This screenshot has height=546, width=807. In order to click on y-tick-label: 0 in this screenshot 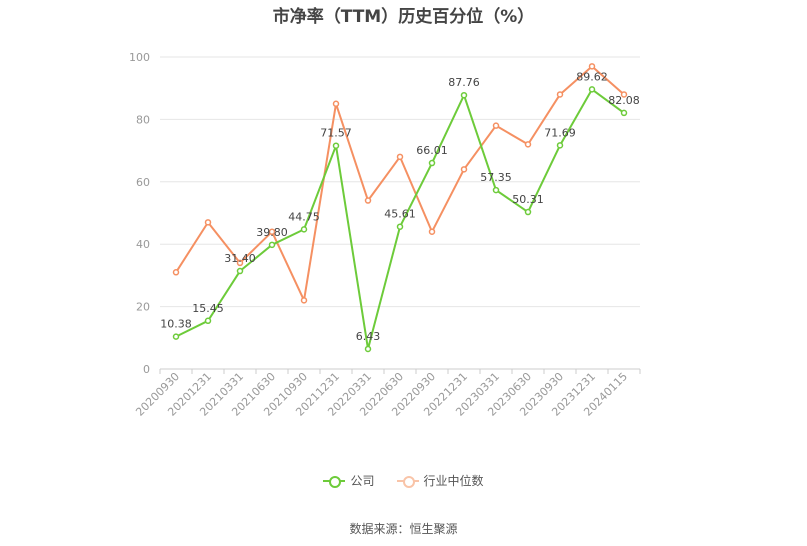, I will do `click(146, 369)`.